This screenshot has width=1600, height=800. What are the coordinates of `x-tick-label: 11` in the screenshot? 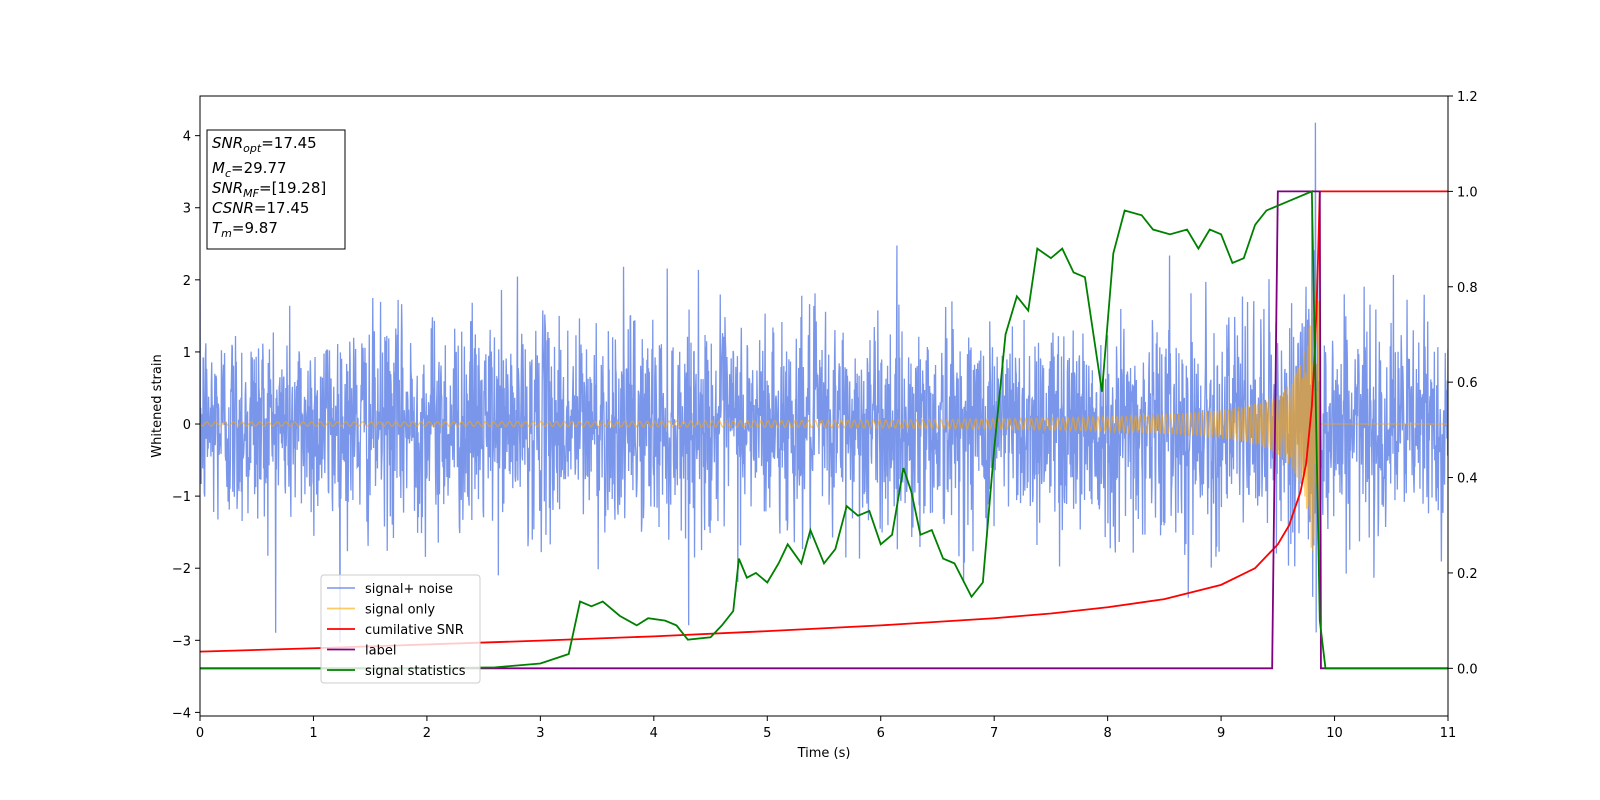 It's located at (1448, 733).